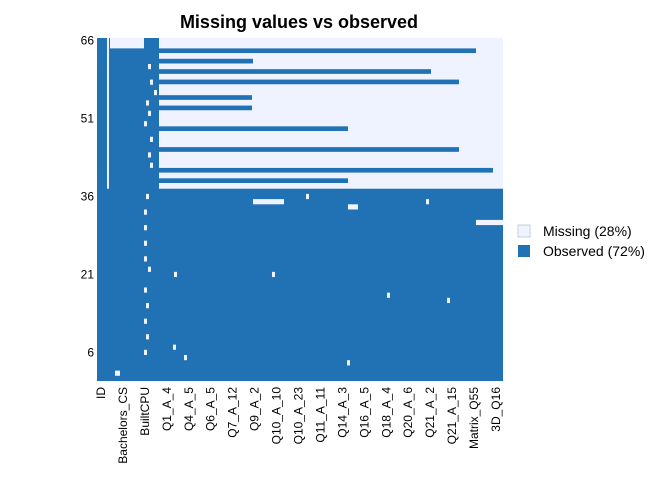 Image resolution: width=672 pixels, height=480 pixels. Describe the element at coordinates (101, 393) in the screenshot. I see `x-tick-label: ID` at that location.